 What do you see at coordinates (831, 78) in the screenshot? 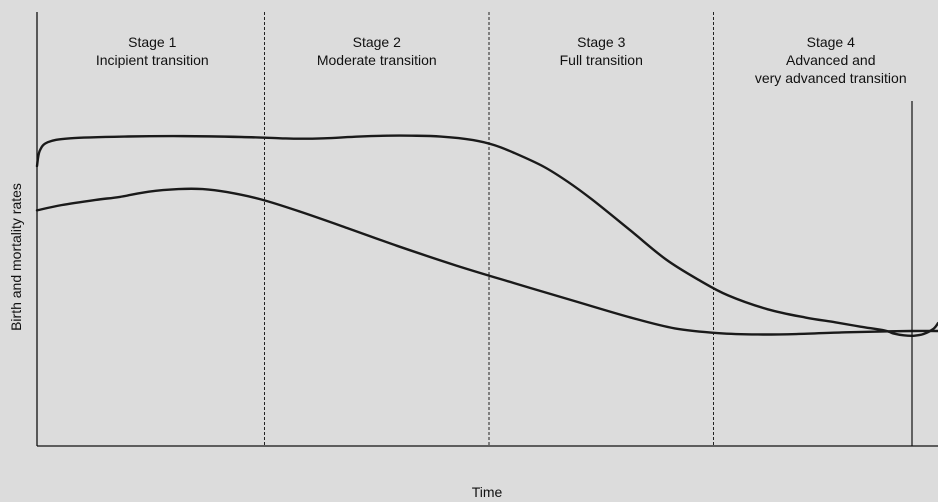
I see `stage-4-name-line2: very advanced transition` at bounding box center [831, 78].